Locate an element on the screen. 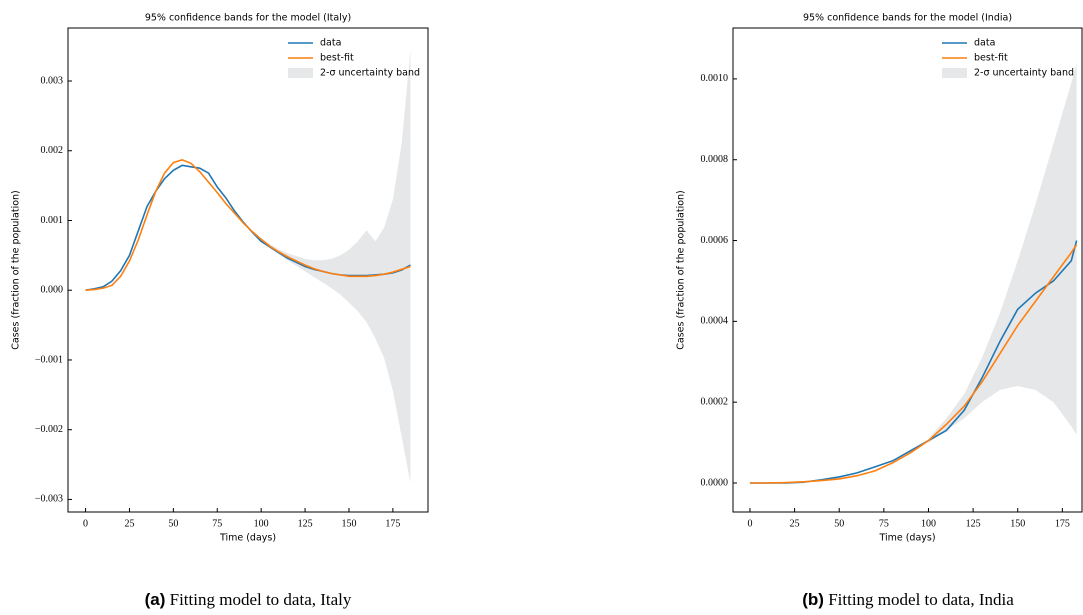  y-tick-label: 0.003 is located at coordinates (52, 80).